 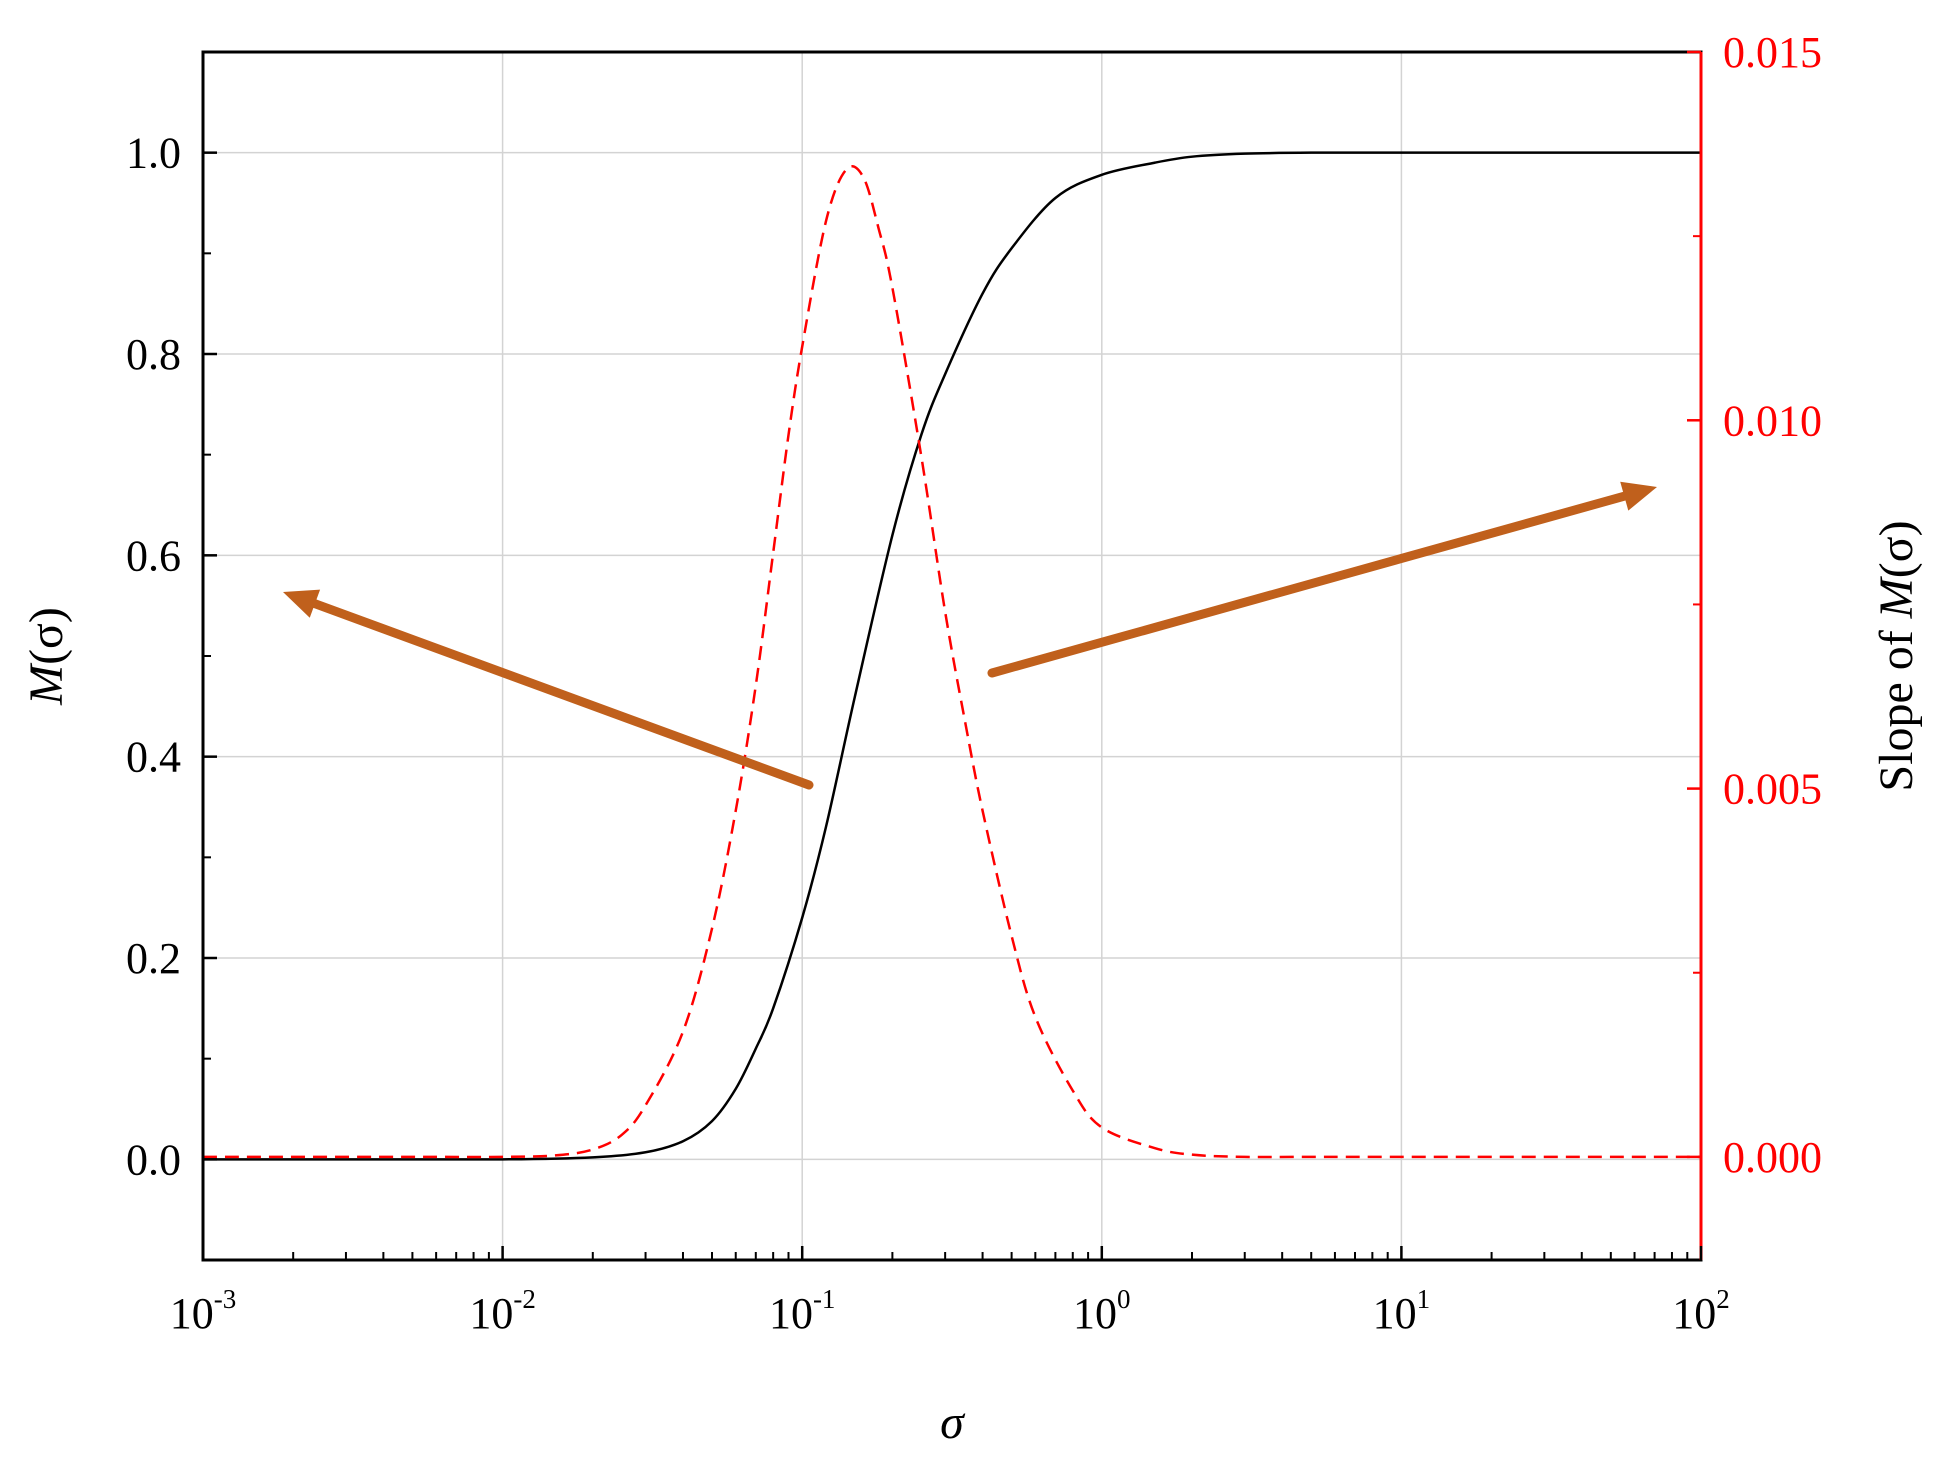 What do you see at coordinates (802, 1311) in the screenshot?
I see `x-tick-label: 10⁻¹` at bounding box center [802, 1311].